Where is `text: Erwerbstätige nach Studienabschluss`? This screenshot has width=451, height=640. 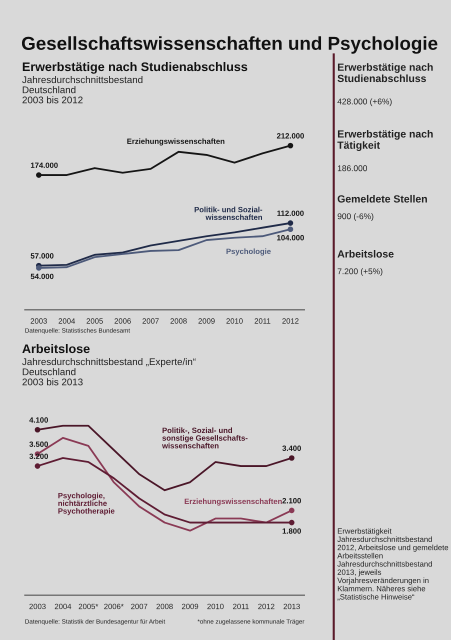
text: Erwerbstätige nach Studienabschluss is located at coordinates (385, 72).